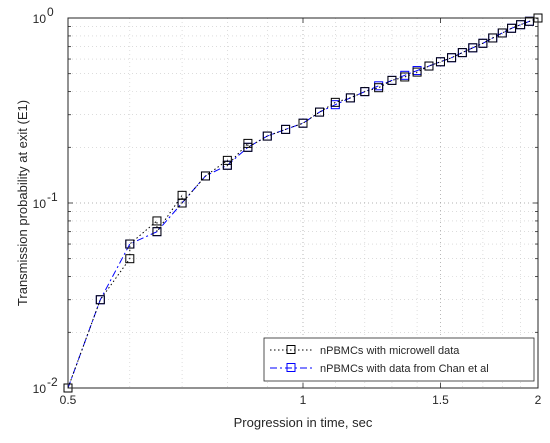 This screenshot has height=443, width=550. Describe the element at coordinates (22, 203) in the screenshot. I see `y-axis-label: Transmission probability at exit (E1)` at that location.